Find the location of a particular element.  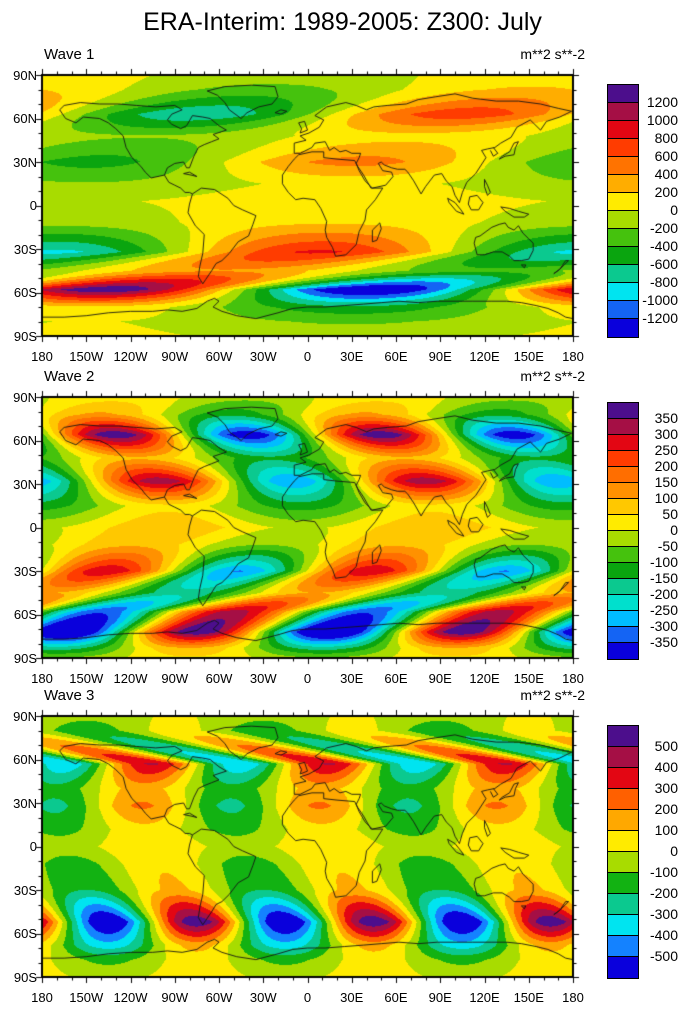

wave2-colorbar is located at coordinates (623, 531).